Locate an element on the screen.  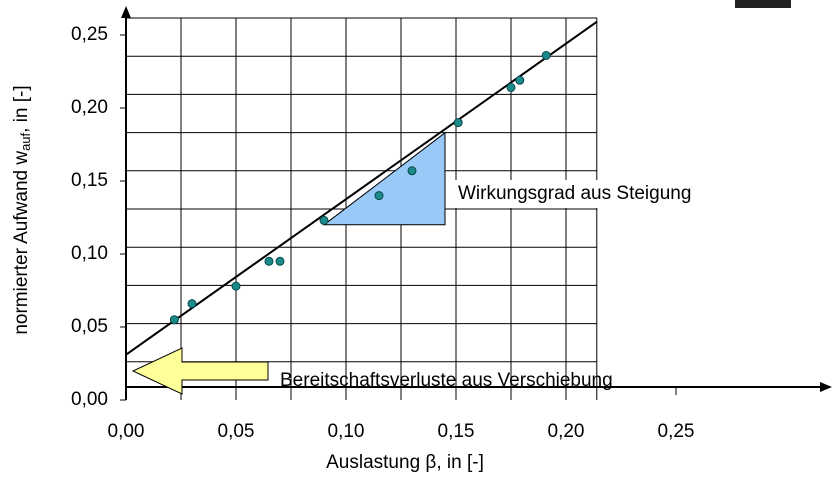
y-axis-arrow is located at coordinates (126, 12).